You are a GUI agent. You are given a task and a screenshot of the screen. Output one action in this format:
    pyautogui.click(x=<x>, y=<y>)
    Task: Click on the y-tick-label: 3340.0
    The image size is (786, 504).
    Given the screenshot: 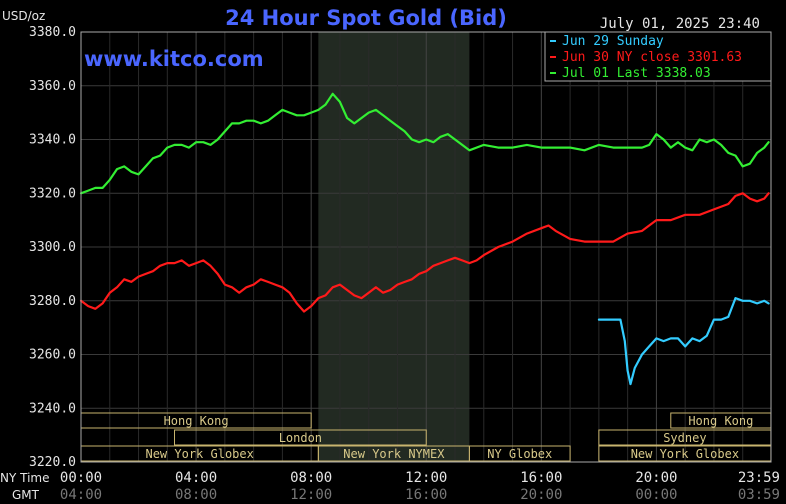 What is the action you would take?
    pyautogui.click(x=52, y=140)
    